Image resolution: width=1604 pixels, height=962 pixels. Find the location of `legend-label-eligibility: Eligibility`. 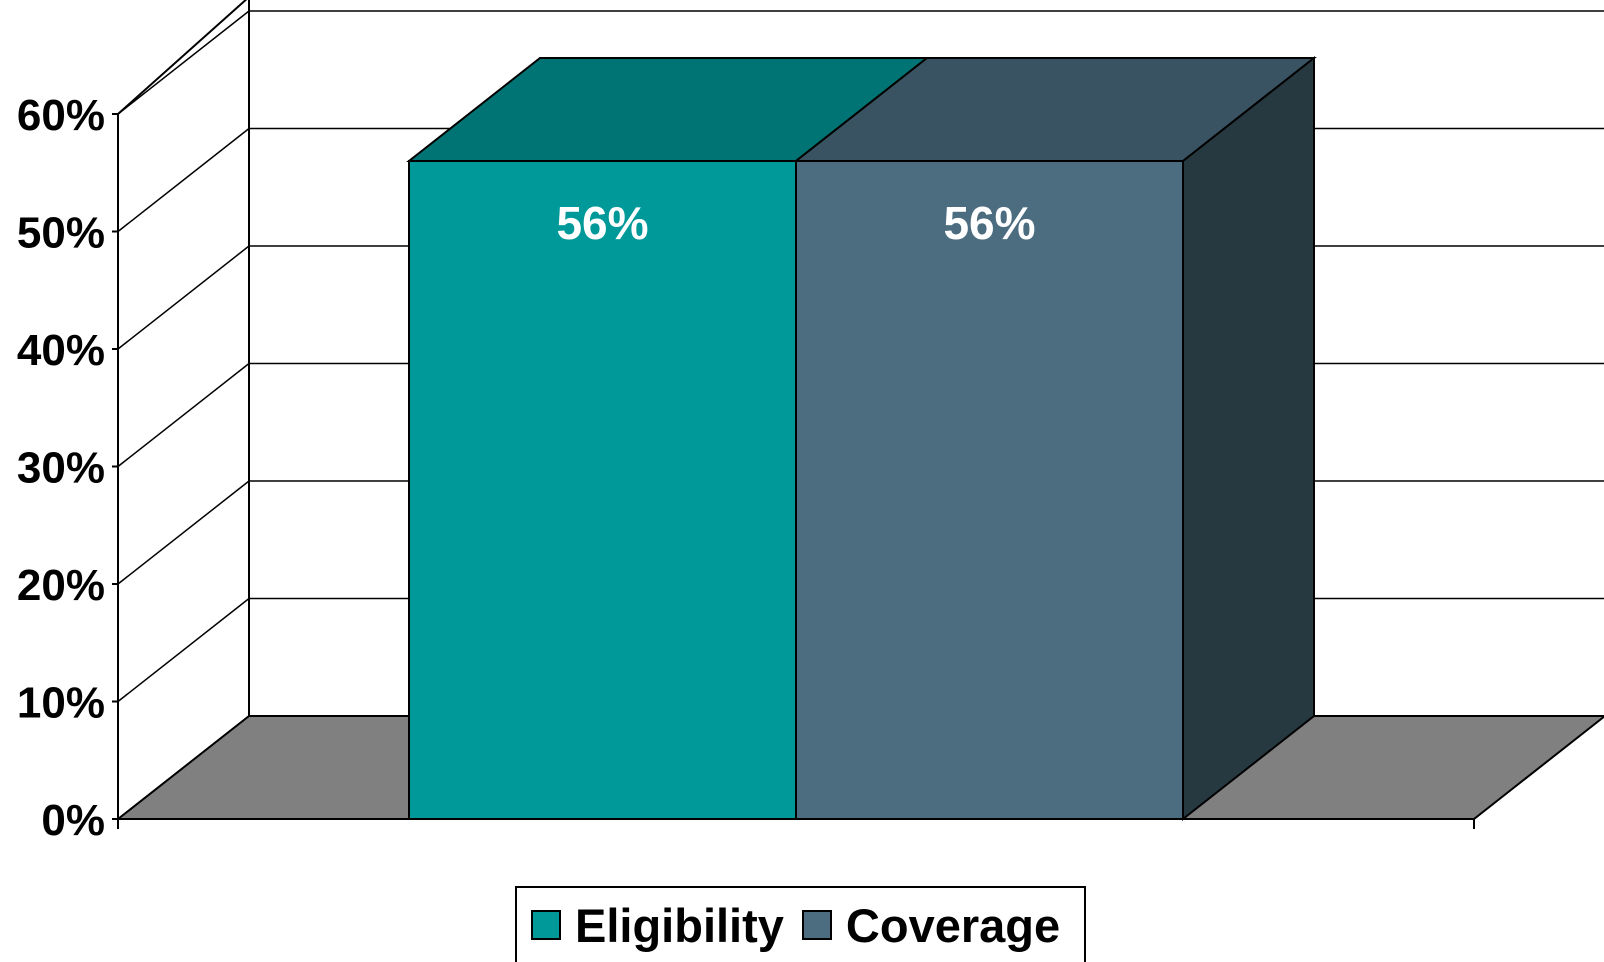

legend-label-eligibility: Eligibility is located at coordinates (679, 925).